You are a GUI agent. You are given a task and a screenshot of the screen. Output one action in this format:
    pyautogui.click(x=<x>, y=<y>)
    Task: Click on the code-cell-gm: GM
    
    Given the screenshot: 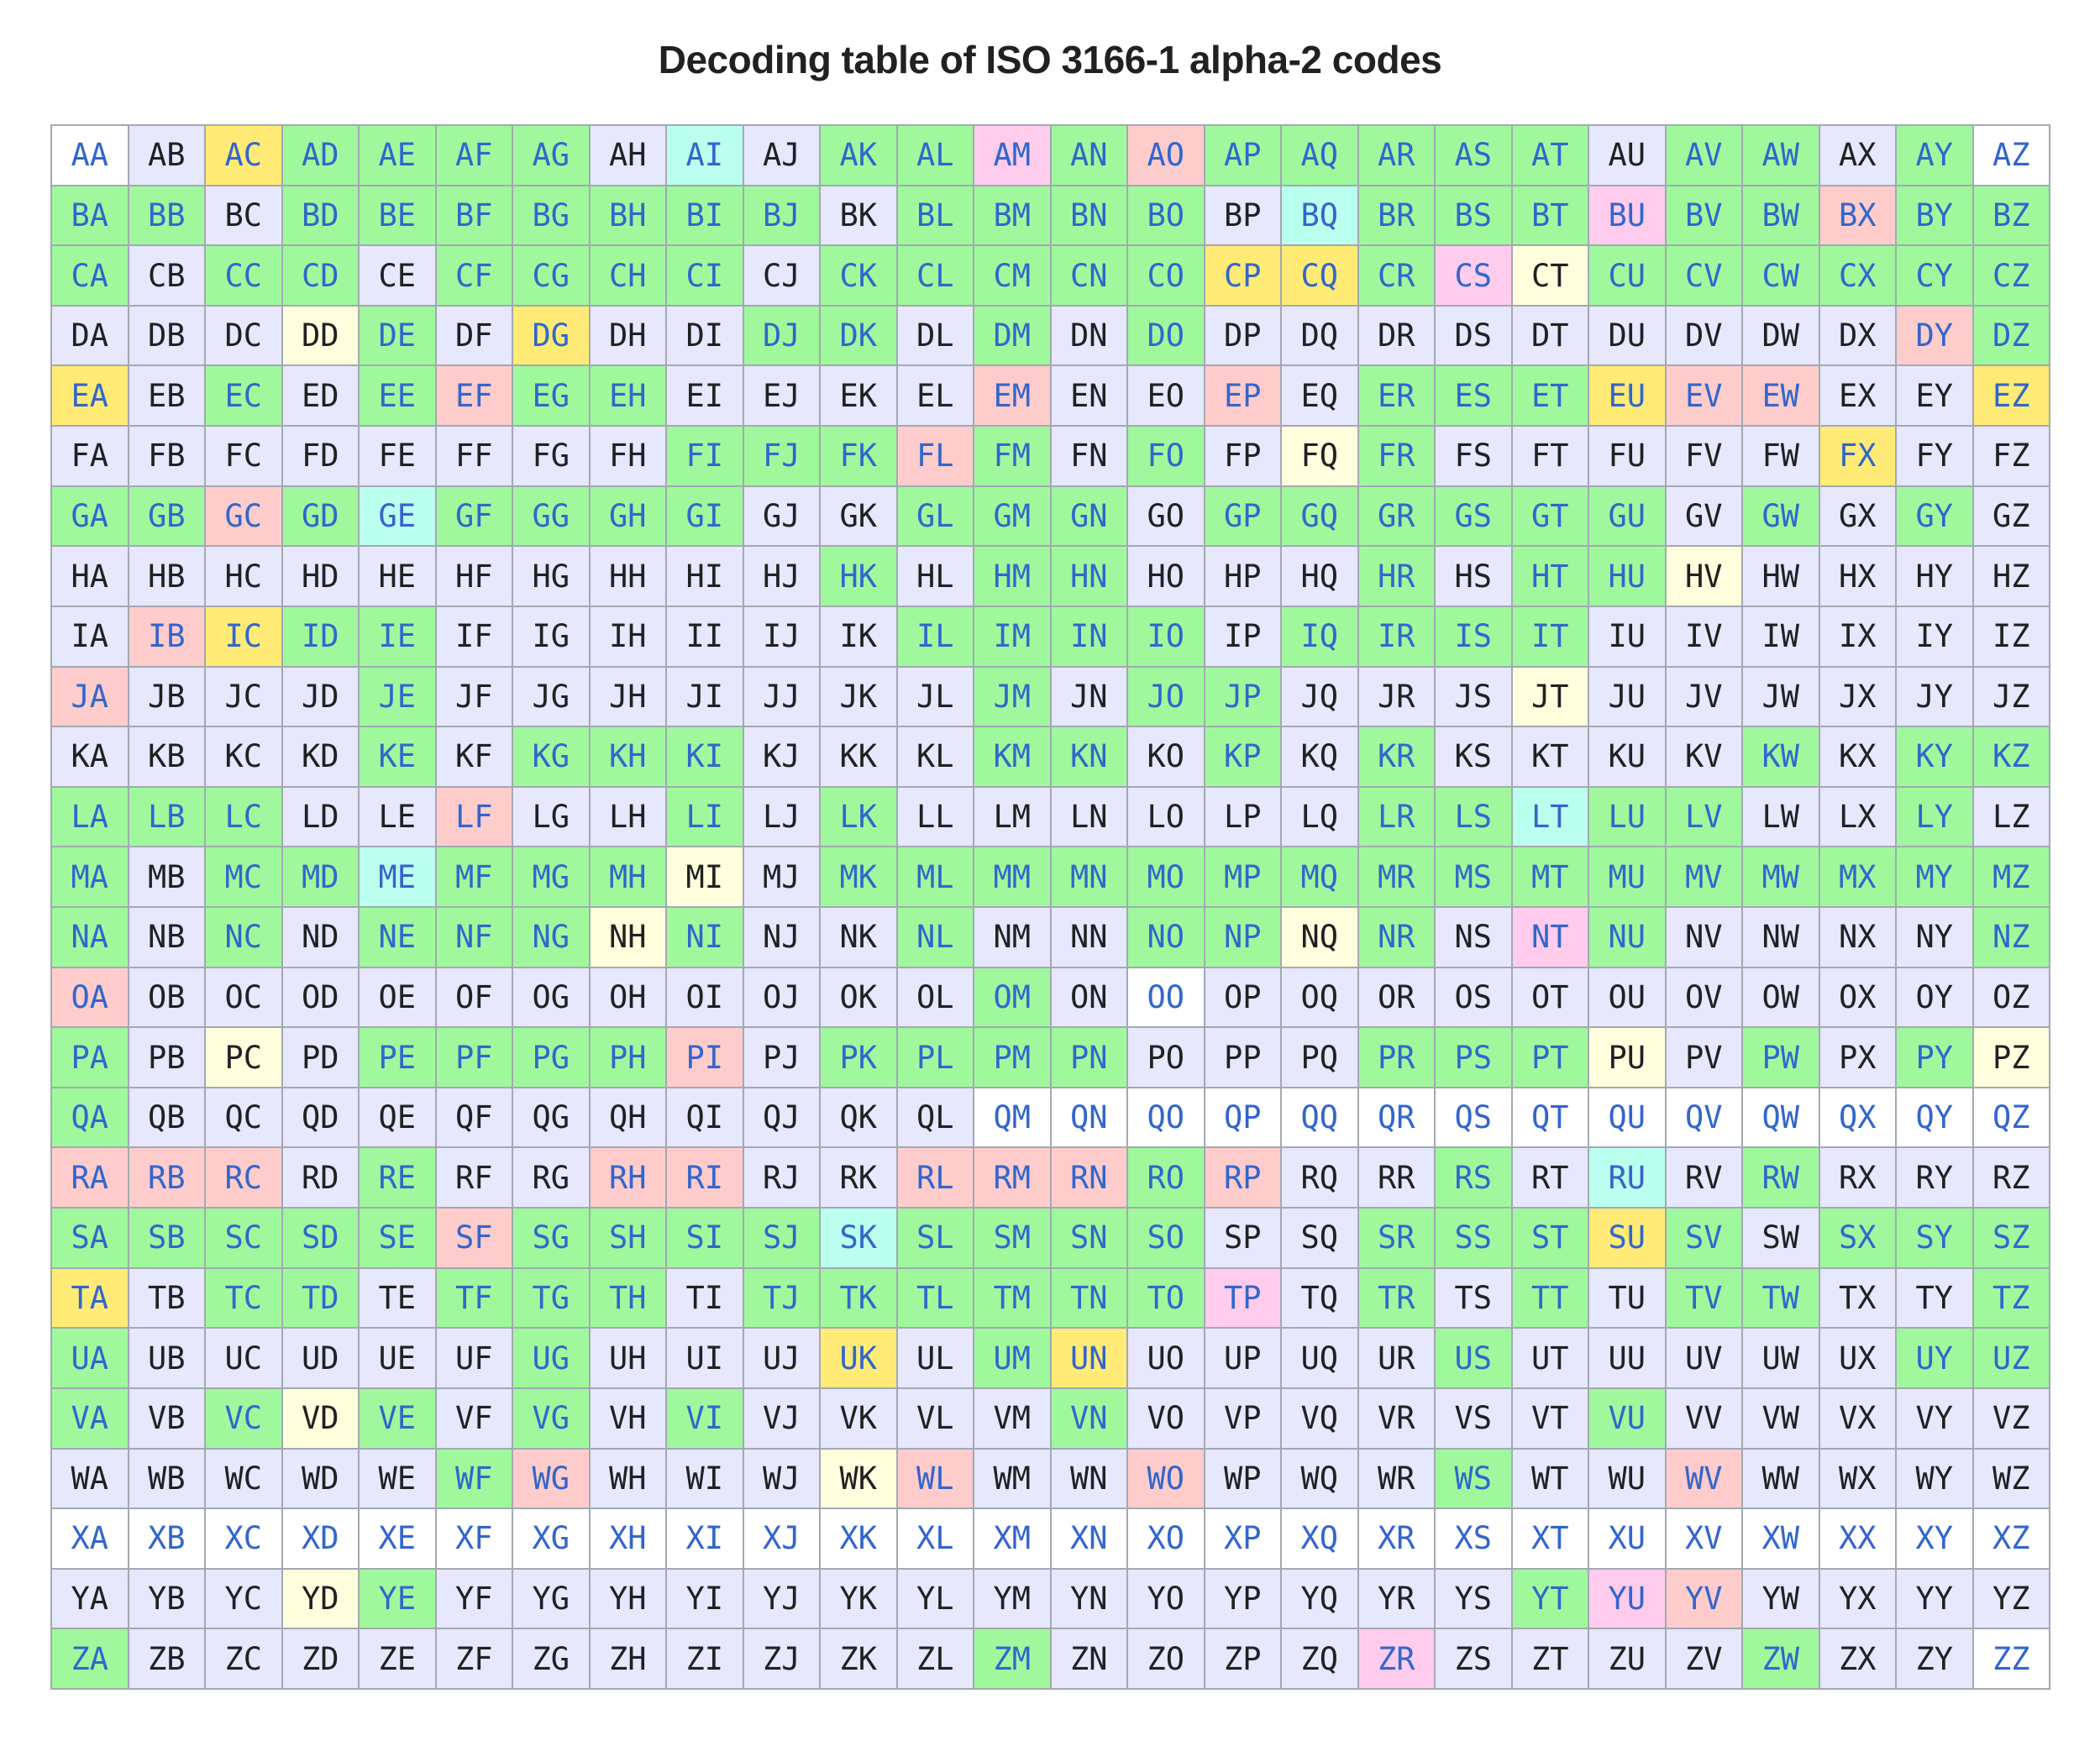 What is the action you would take?
    pyautogui.click(x=1012, y=516)
    